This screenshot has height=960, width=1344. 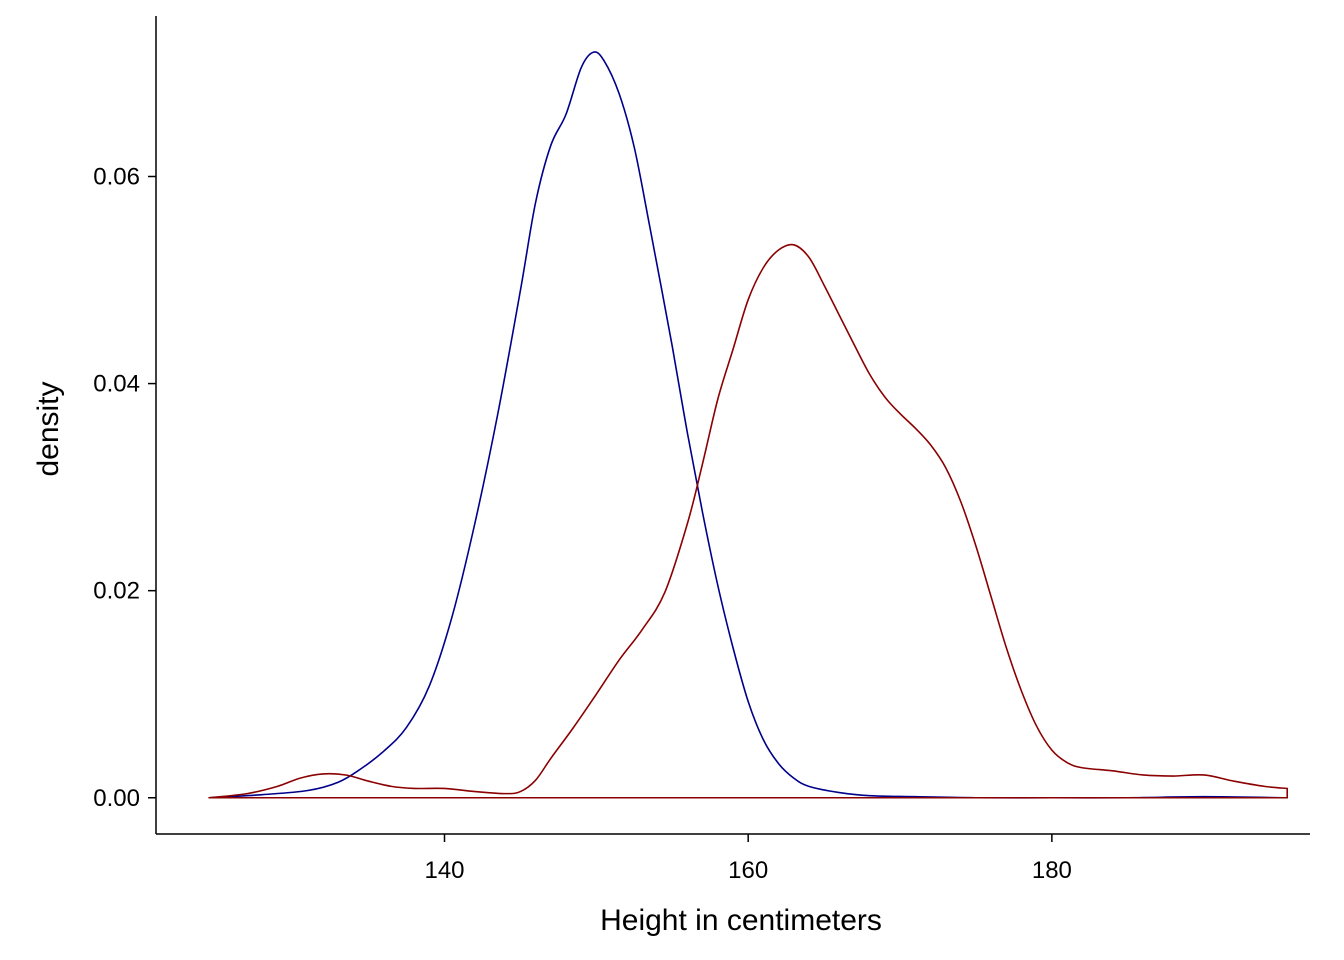 What do you see at coordinates (116, 591) in the screenshot?
I see `y-tick-label: 0.02` at bounding box center [116, 591].